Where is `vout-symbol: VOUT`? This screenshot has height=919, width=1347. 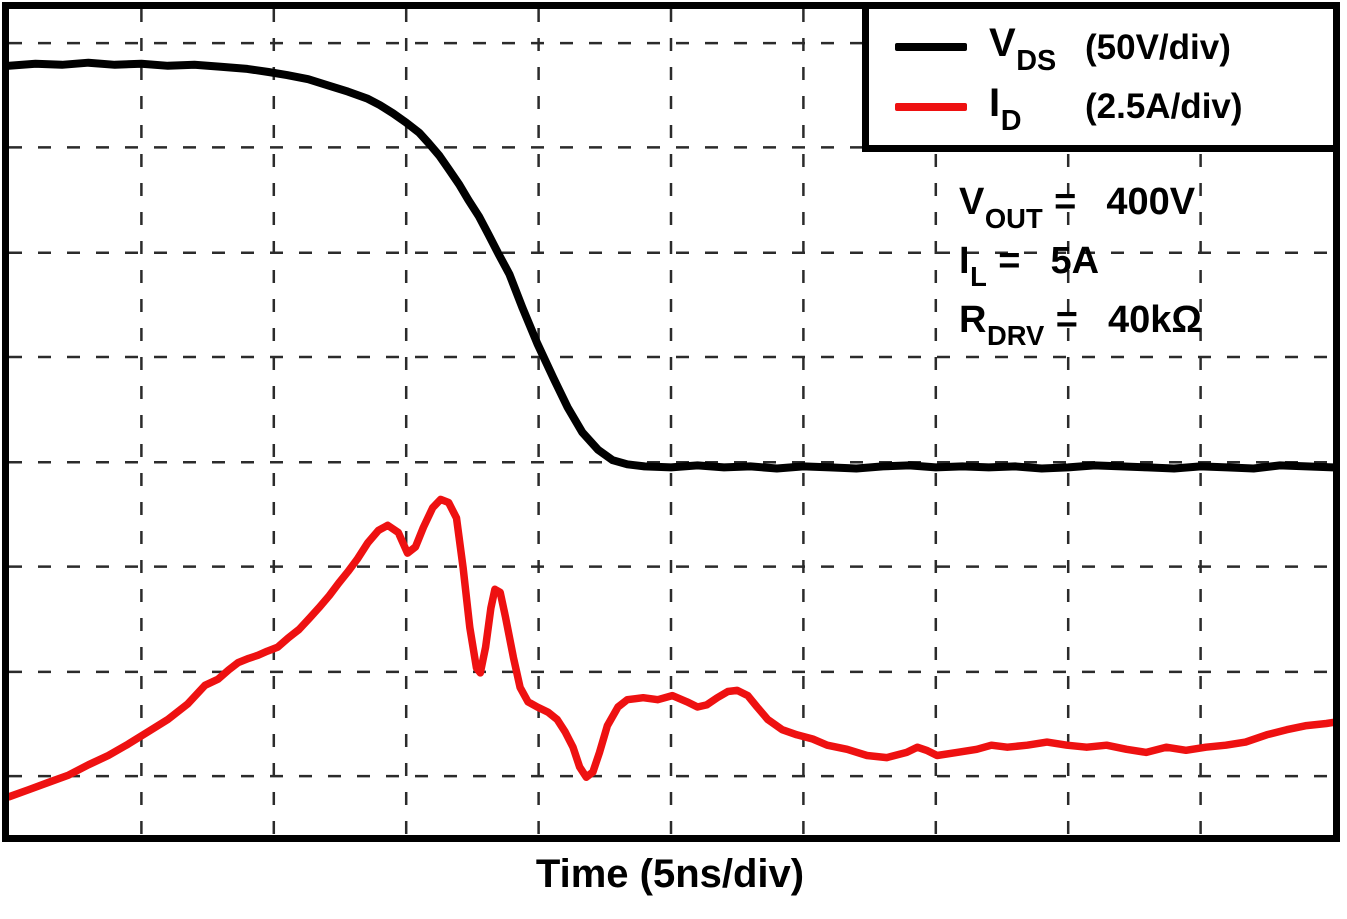 vout-symbol: VOUT is located at coordinates (1001, 206).